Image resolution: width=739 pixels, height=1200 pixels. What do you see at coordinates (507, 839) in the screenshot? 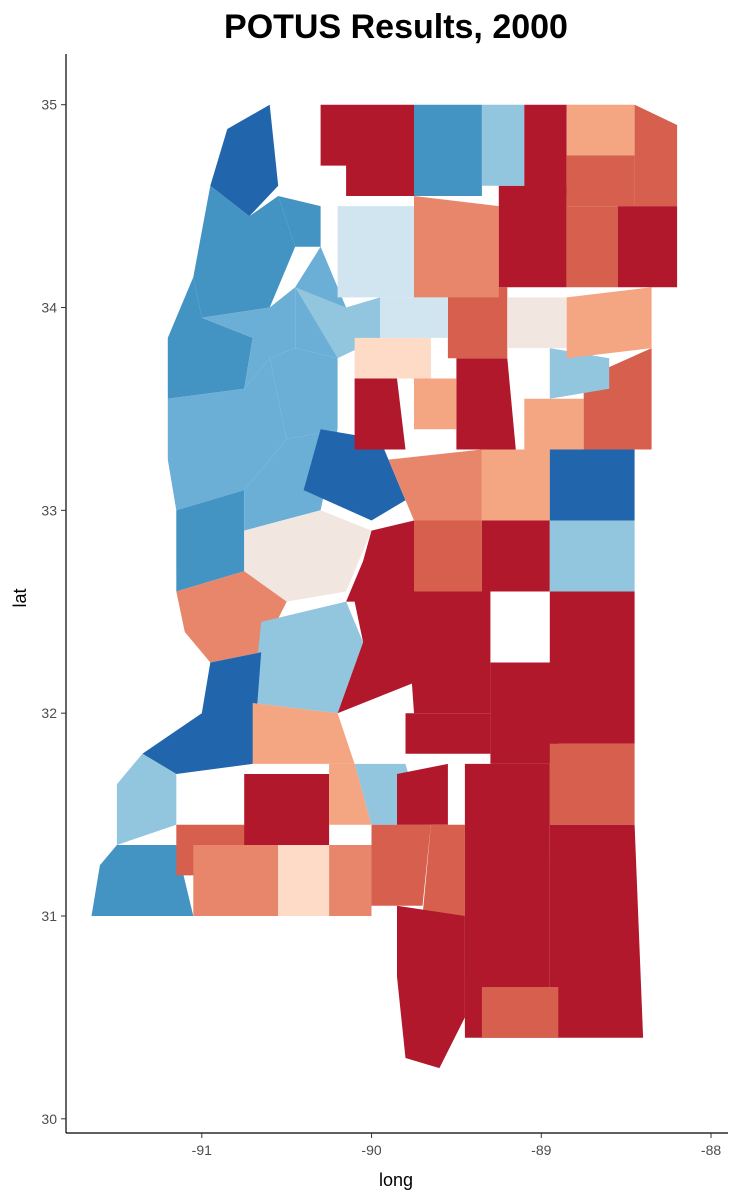
I see `county-perry` at bounding box center [507, 839].